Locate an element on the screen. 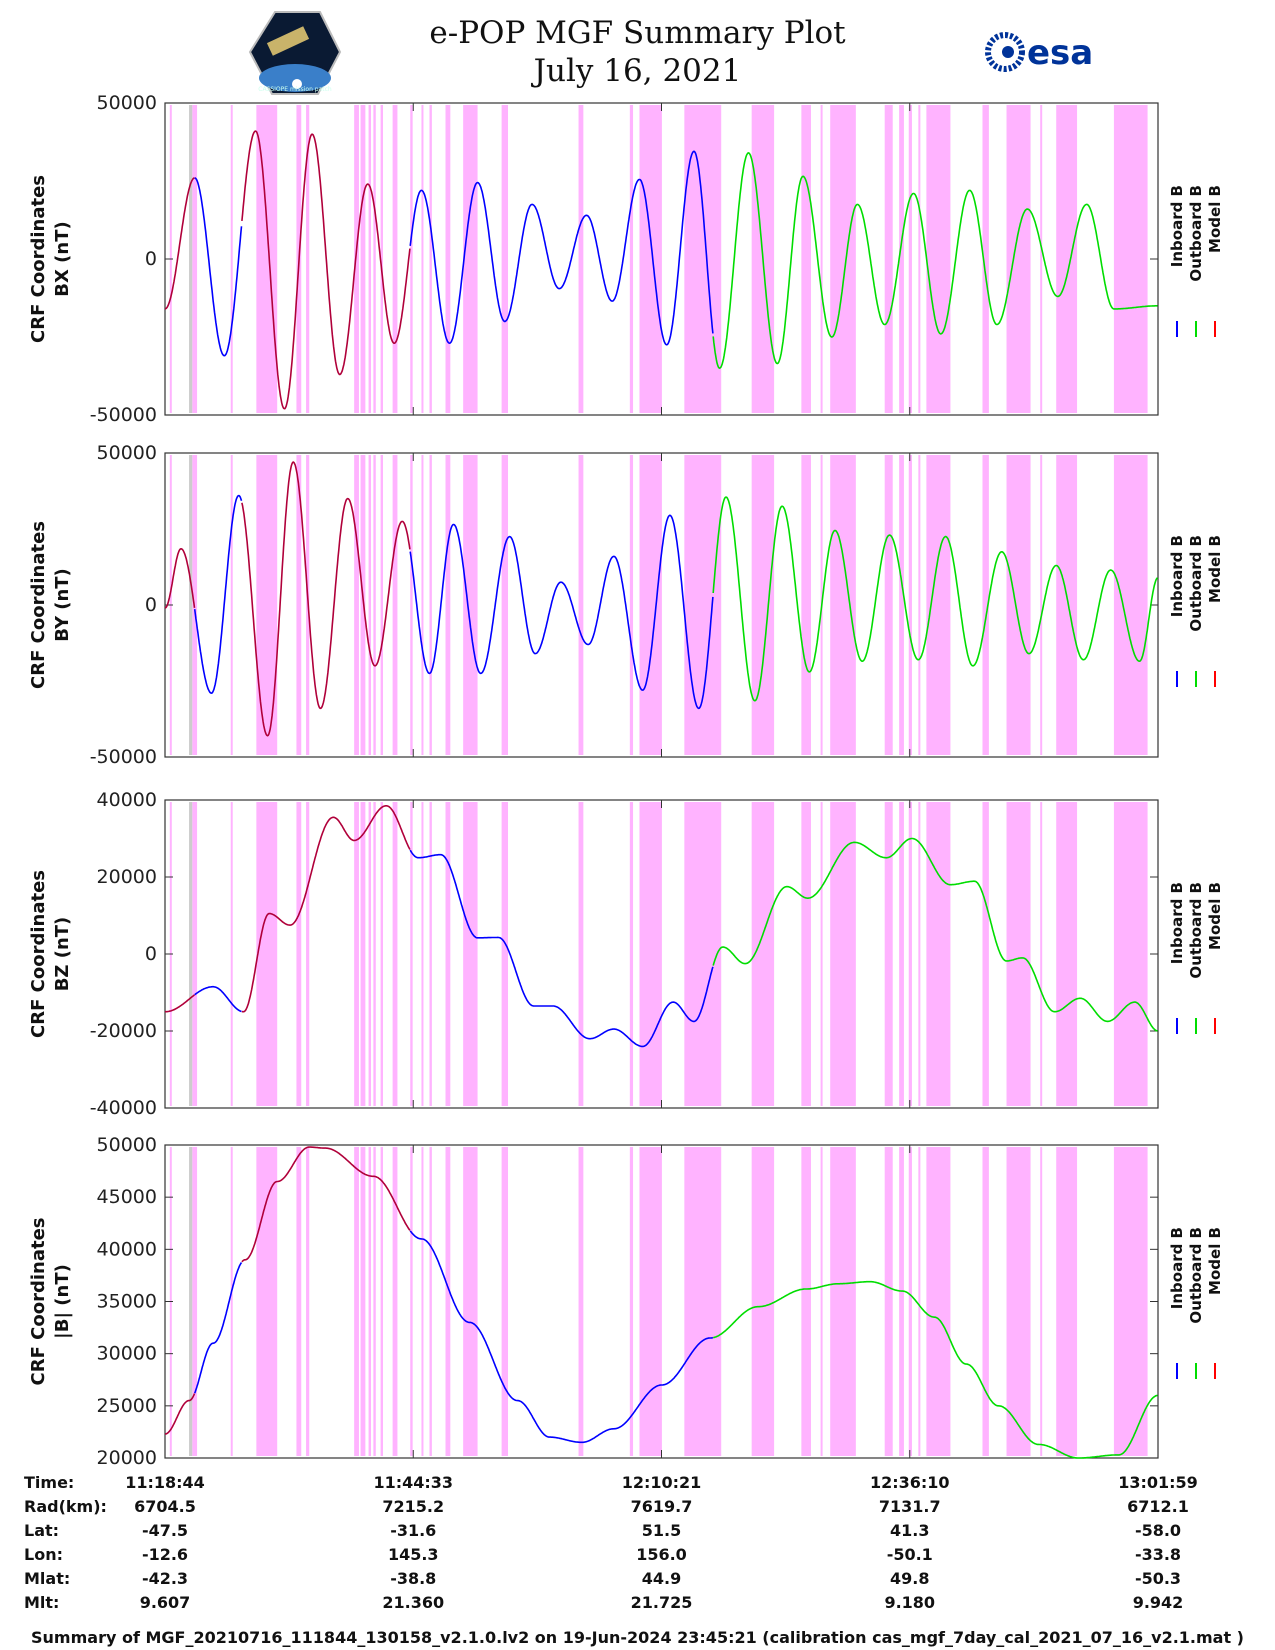 The image size is (1275, 1650). ephemeris-value: 6704.5 is located at coordinates (165, 1506).